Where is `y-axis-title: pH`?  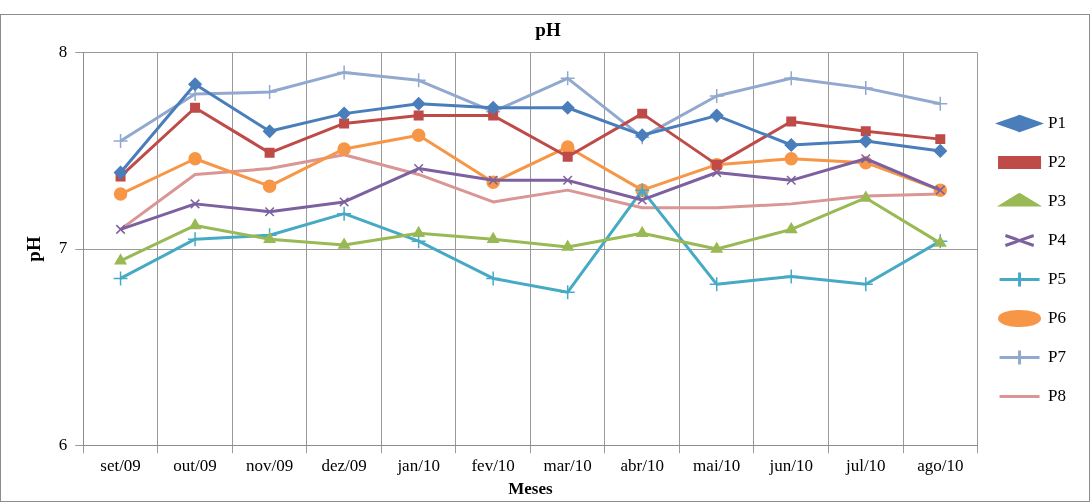
y-axis-title: pH is located at coordinates (34, 249).